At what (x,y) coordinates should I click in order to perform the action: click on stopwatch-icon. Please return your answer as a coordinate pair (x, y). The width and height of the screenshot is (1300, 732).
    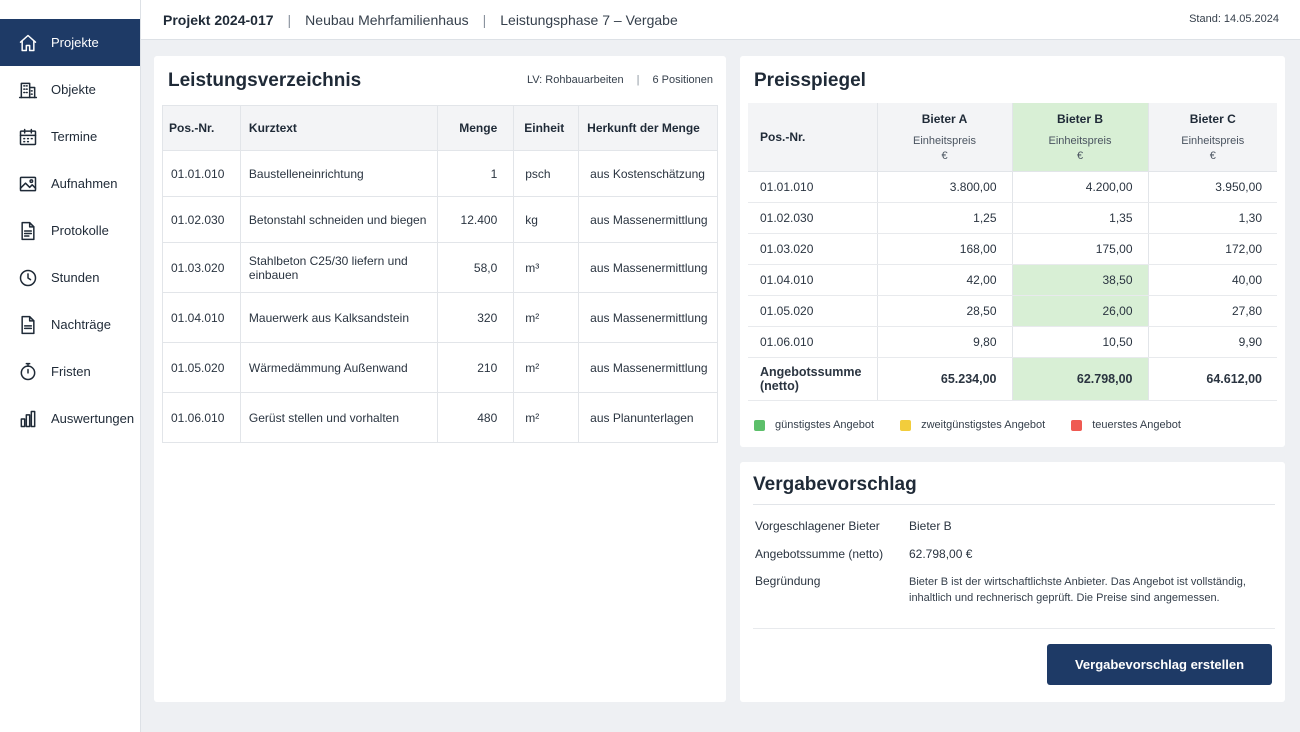
    Looking at the image, I should click on (28, 372).